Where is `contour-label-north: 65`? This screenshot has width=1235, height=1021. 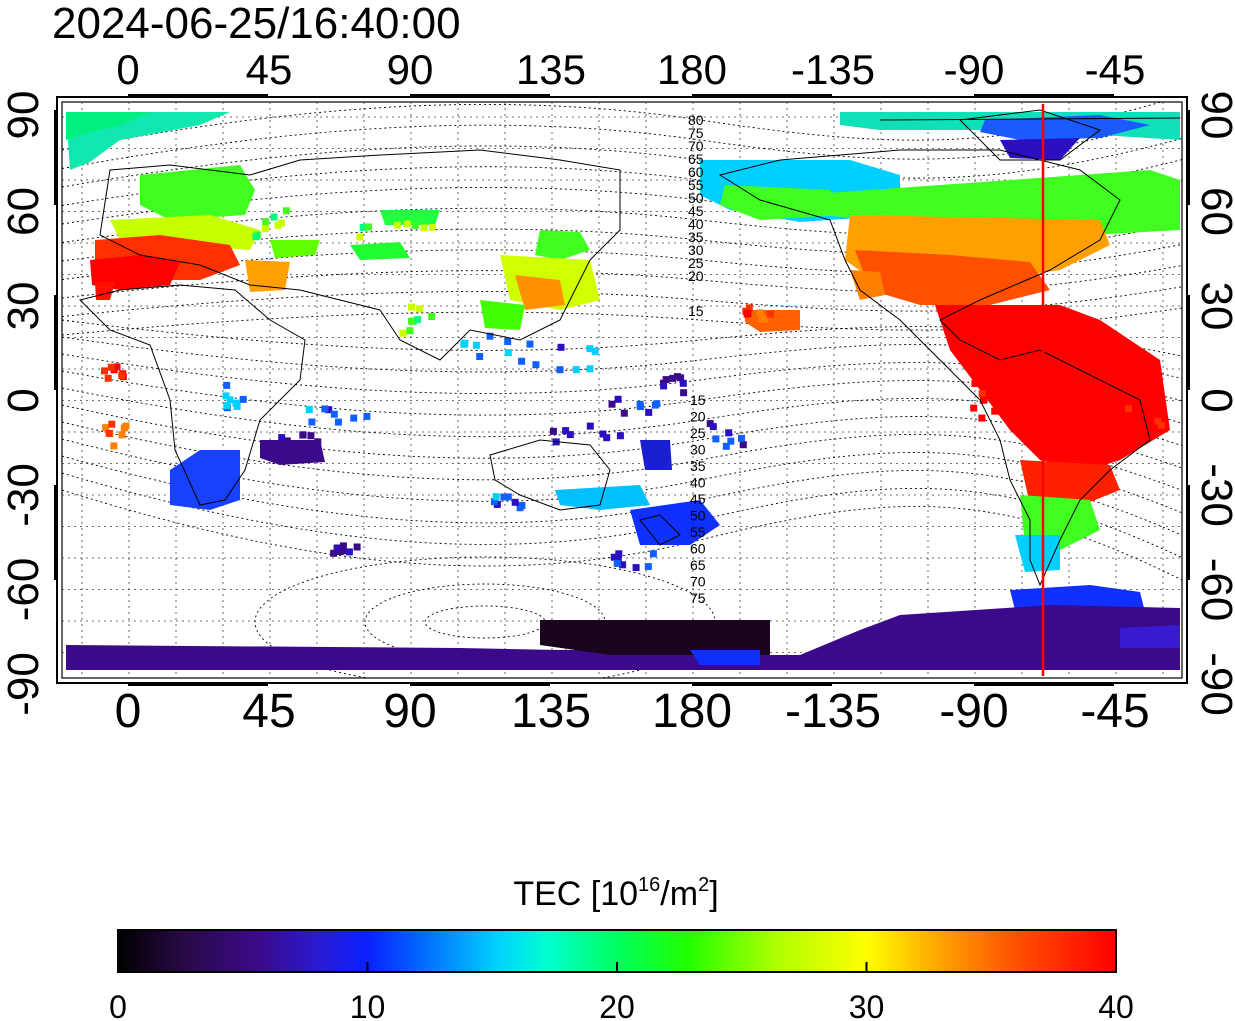
contour-label-north: 65 is located at coordinates (696, 159).